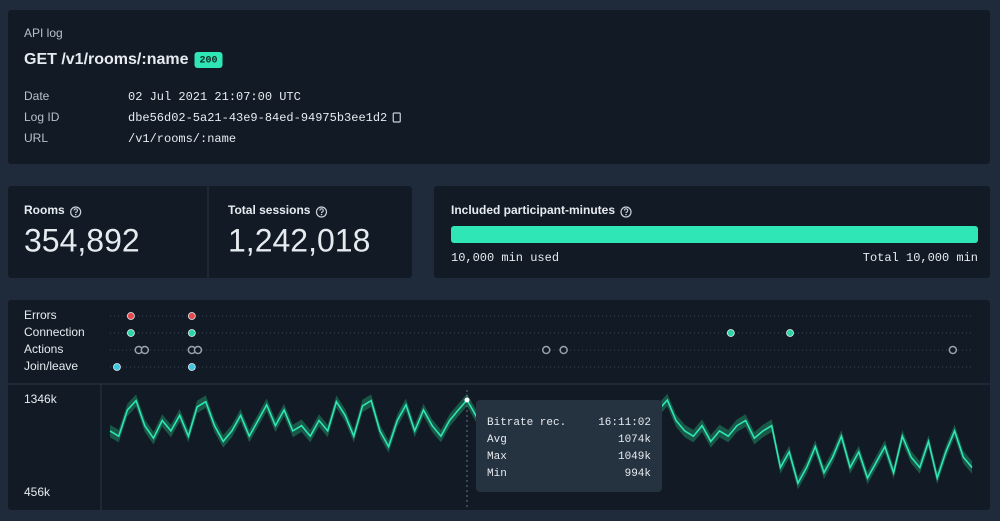  I want to click on tooltip-value: 994k, so click(638, 474).